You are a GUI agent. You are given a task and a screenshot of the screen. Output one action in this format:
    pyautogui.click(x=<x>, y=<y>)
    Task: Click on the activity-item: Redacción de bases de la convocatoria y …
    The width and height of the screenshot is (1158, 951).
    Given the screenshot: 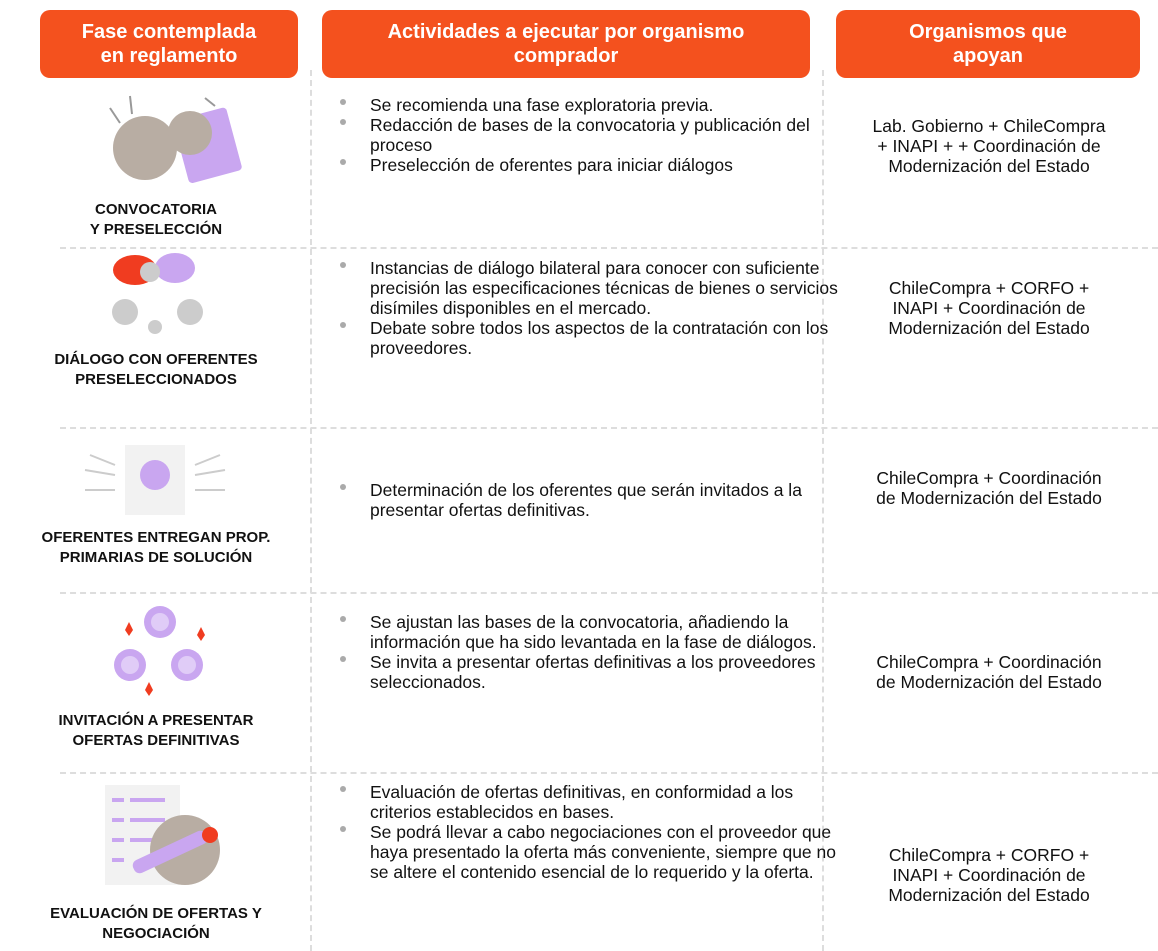 What is the action you would take?
    pyautogui.click(x=590, y=135)
    